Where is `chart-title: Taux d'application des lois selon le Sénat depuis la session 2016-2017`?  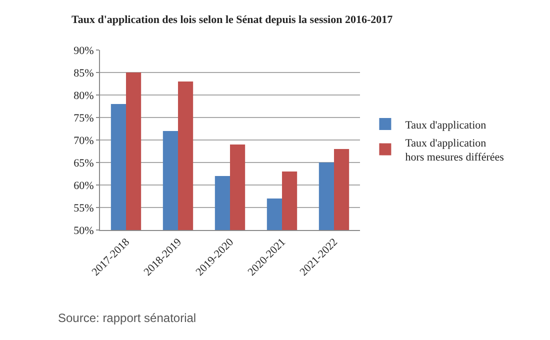
chart-title: Taux d'application des lois selon le Sénat depuis la session 2016-2017 is located at coordinates (233, 20).